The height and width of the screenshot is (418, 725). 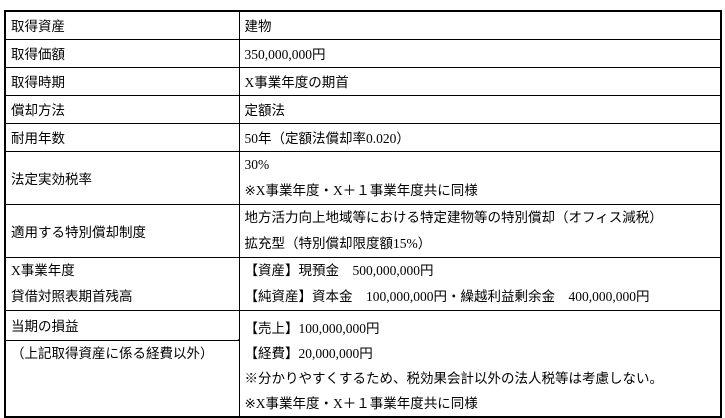 I want to click on row-label: 法定実効税率, so click(x=51, y=179).